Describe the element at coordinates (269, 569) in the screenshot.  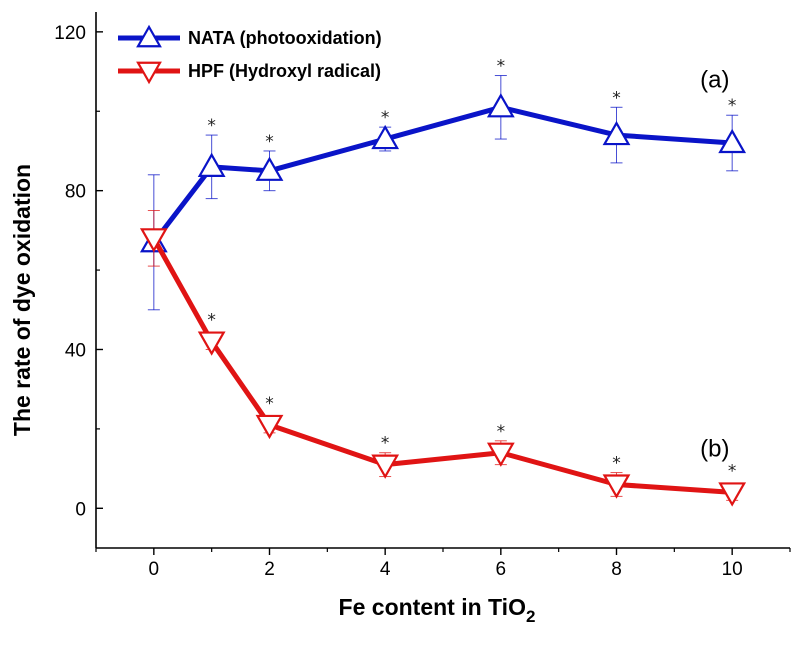
I see `x-tick-label: 2` at that location.